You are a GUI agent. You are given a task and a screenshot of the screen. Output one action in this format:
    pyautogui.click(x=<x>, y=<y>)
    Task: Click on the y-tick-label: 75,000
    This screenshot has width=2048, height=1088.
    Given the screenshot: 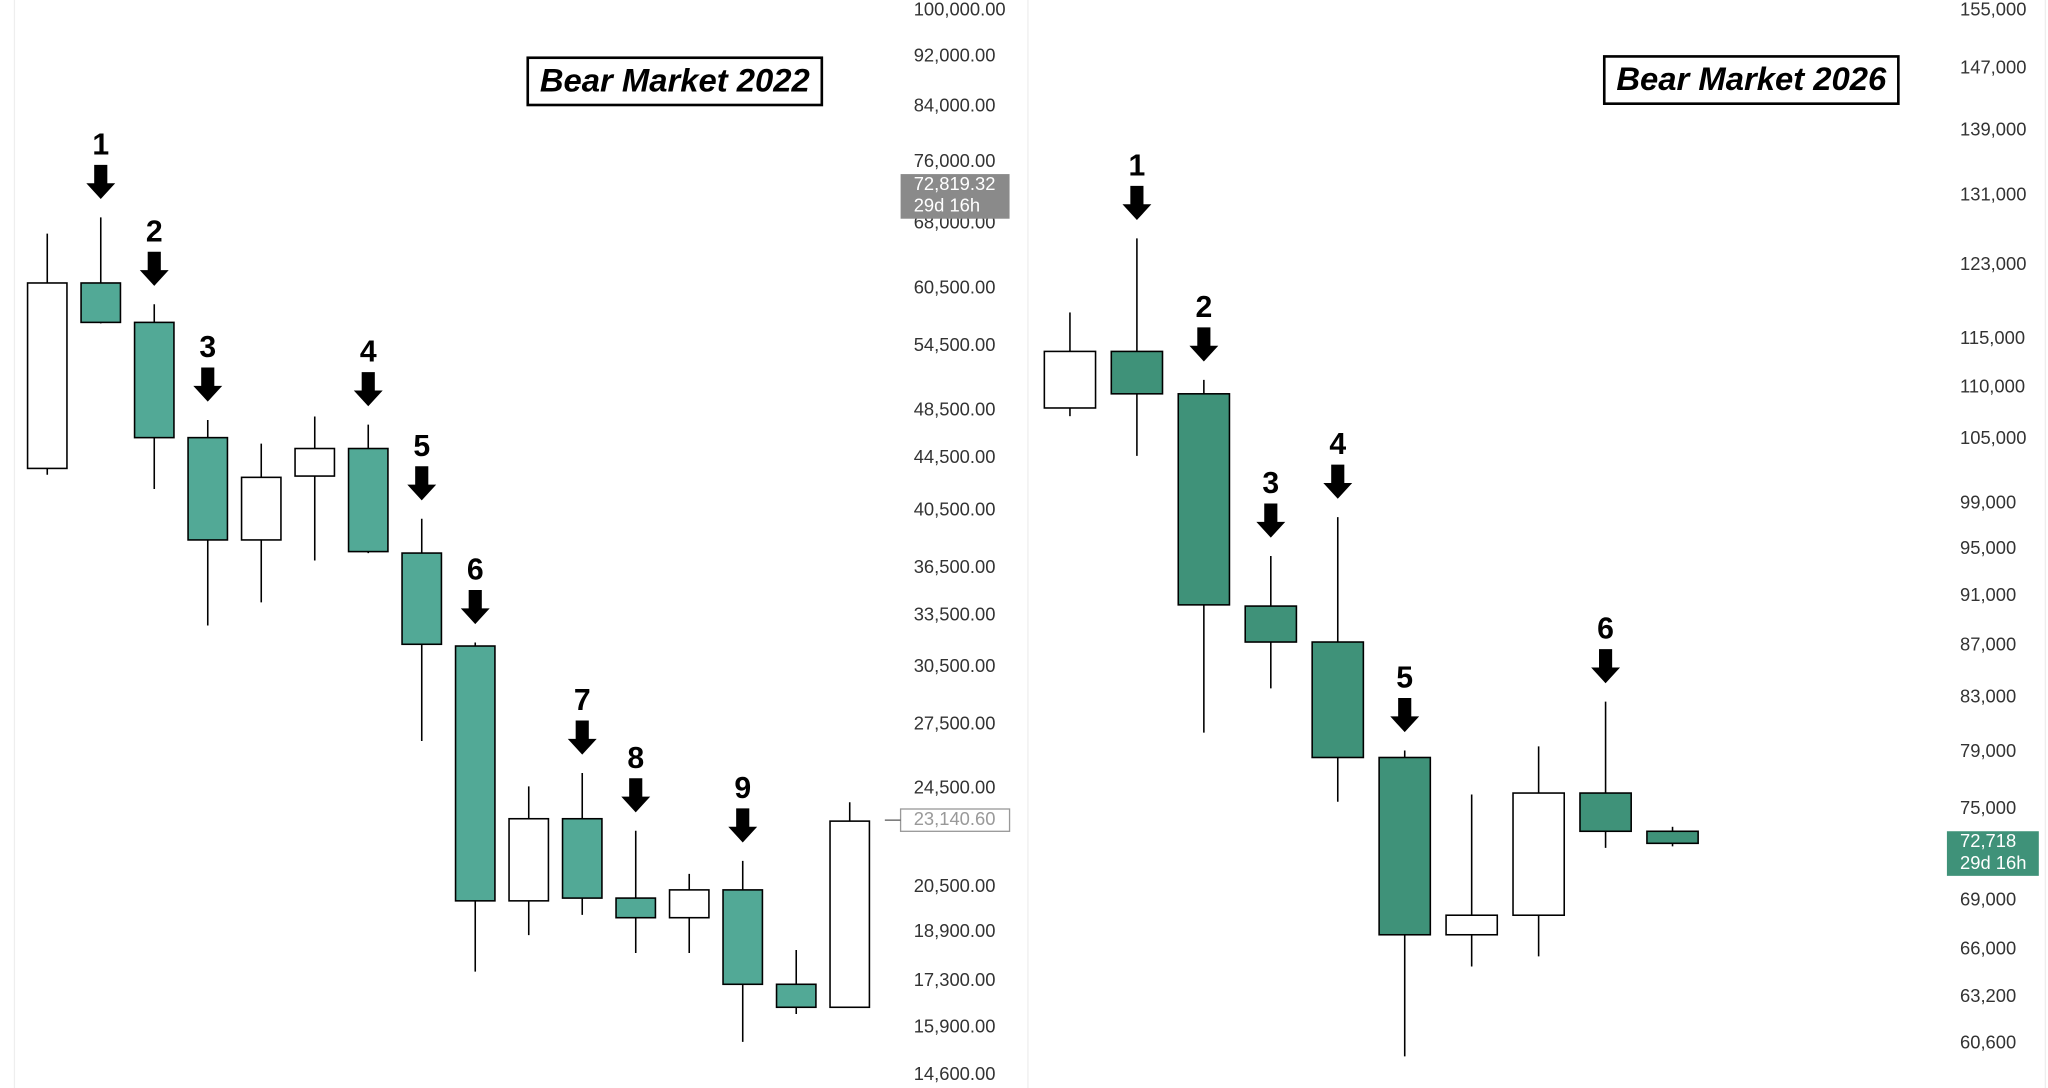 What is the action you would take?
    pyautogui.click(x=1988, y=807)
    